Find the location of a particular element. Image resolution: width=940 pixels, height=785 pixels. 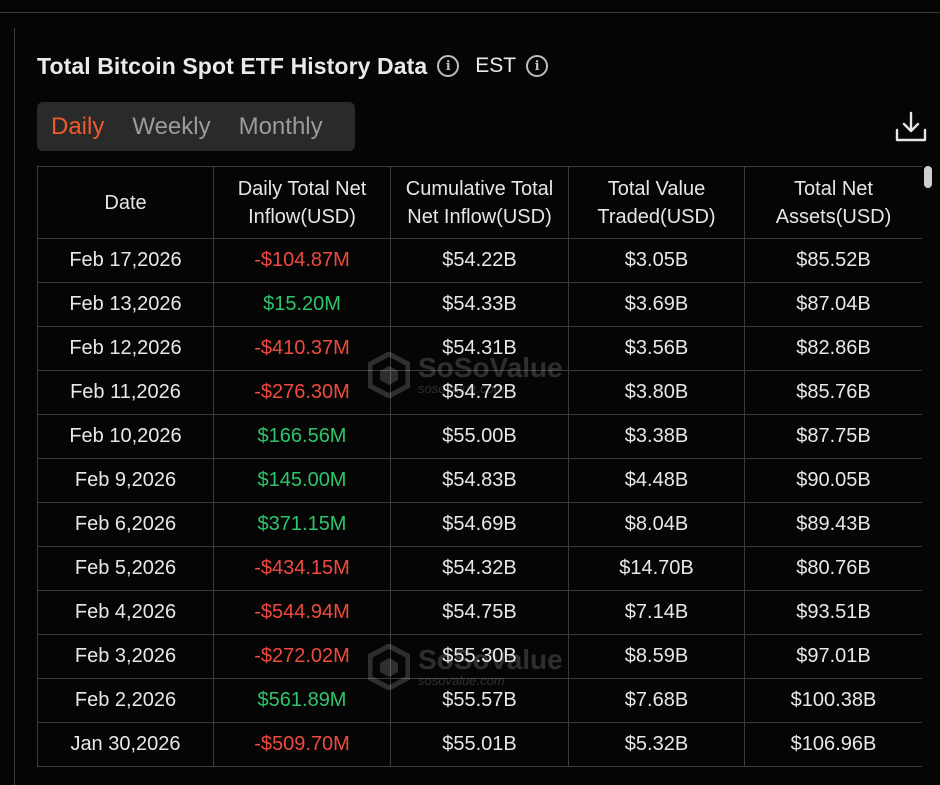

table-row: Feb 3,2026 -$272.02M $55.30B $8.59B $97.01B is located at coordinates (479, 656).